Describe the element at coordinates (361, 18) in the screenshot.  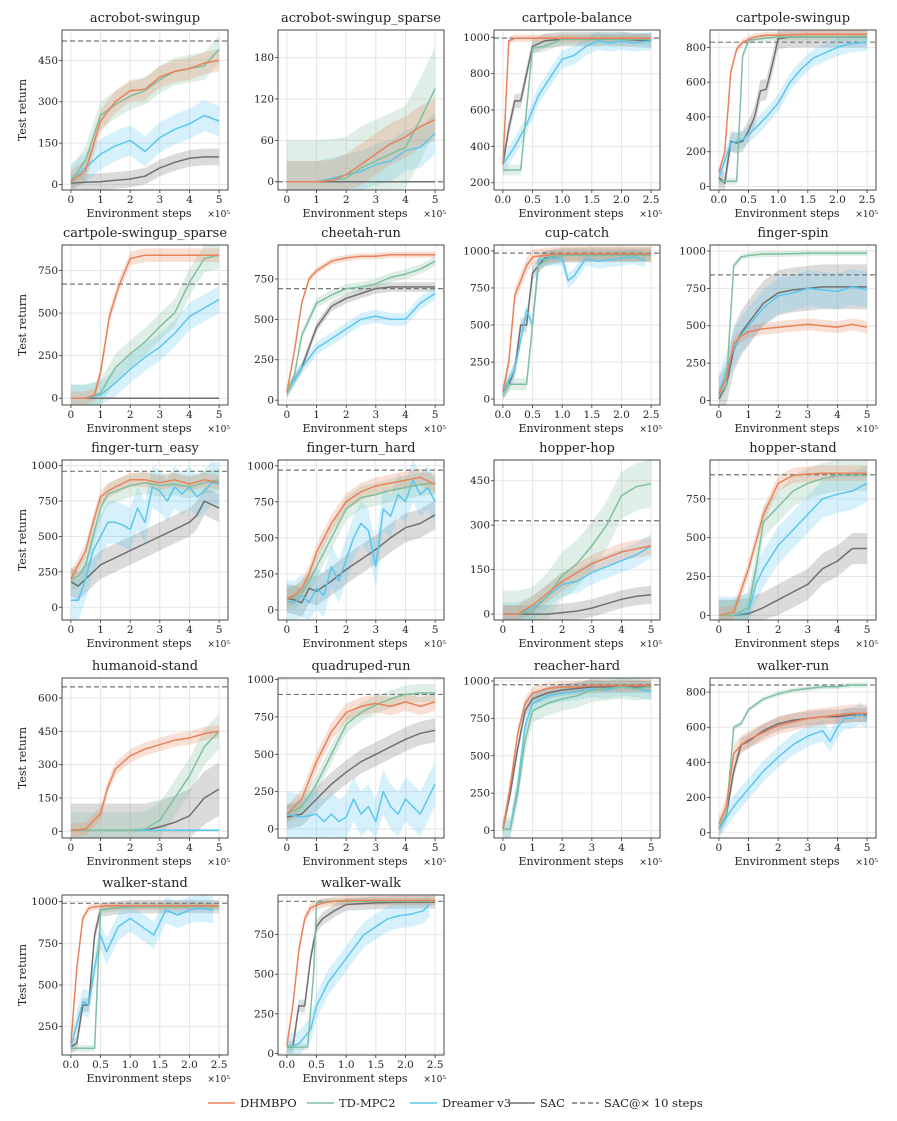
I see `chart-title: acrobot-swingup_sparse` at that location.